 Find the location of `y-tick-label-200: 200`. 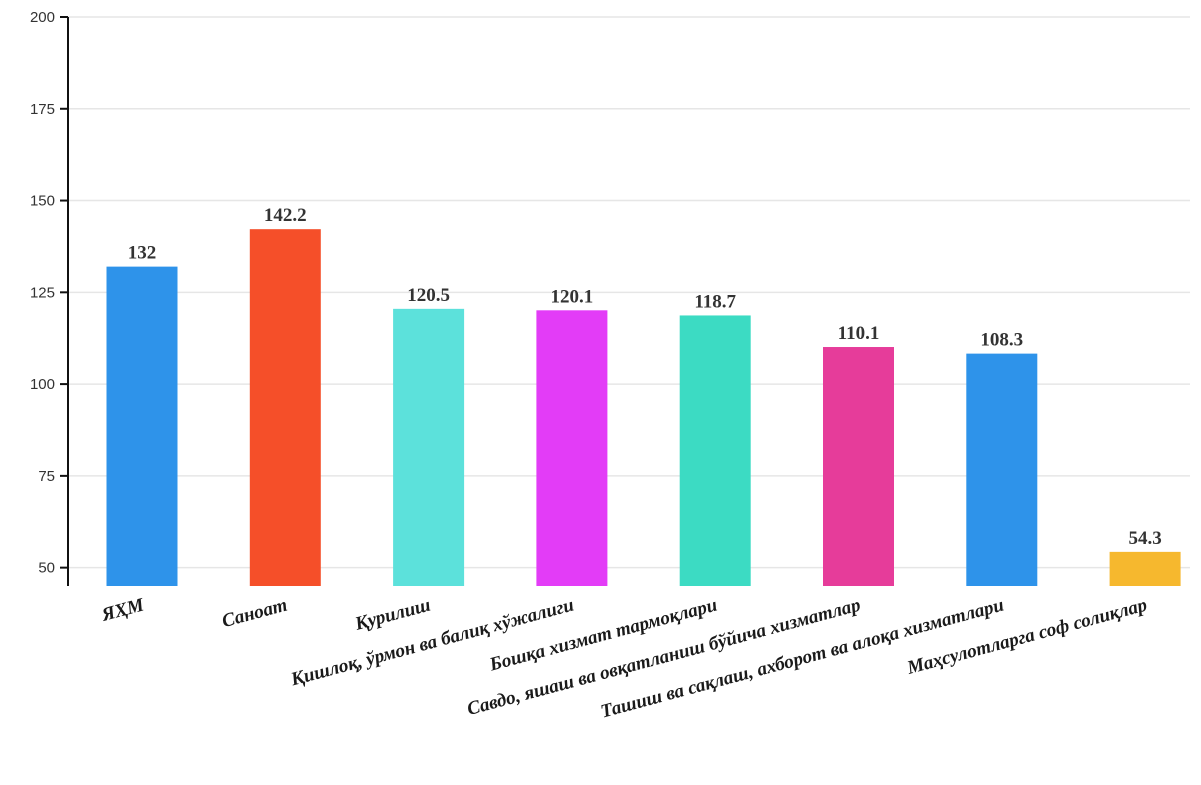

y-tick-label-200: 200 is located at coordinates (42, 17).